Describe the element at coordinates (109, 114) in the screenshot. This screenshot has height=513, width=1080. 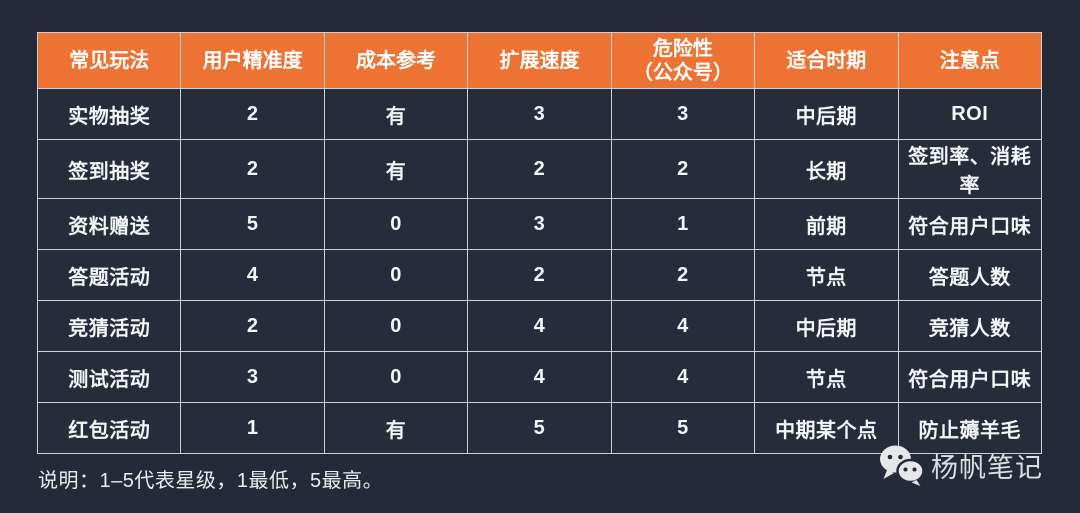
I see `row-label: 实物抽奖` at that location.